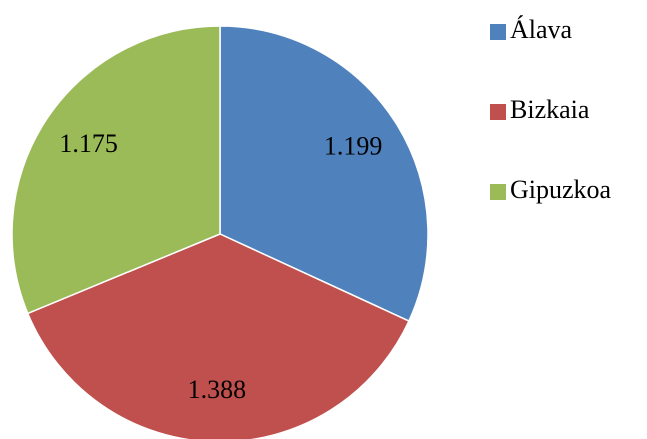 This screenshot has height=439, width=647. What do you see at coordinates (541, 29) in the screenshot?
I see `legend-label: Álava` at bounding box center [541, 29].